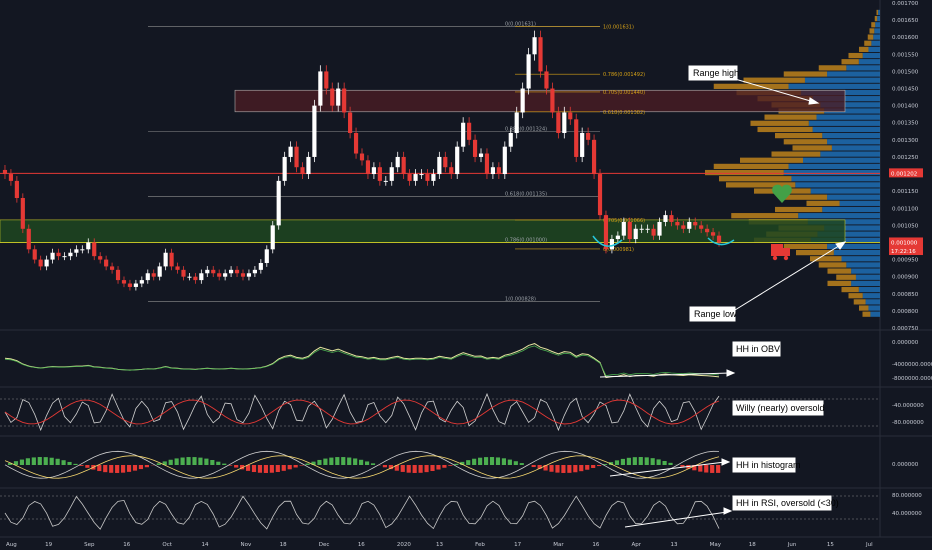 This screenshot has height=550, width=932. What do you see at coordinates (713, 73) in the screenshot?
I see `annotation-range-high: Range high` at bounding box center [713, 73].